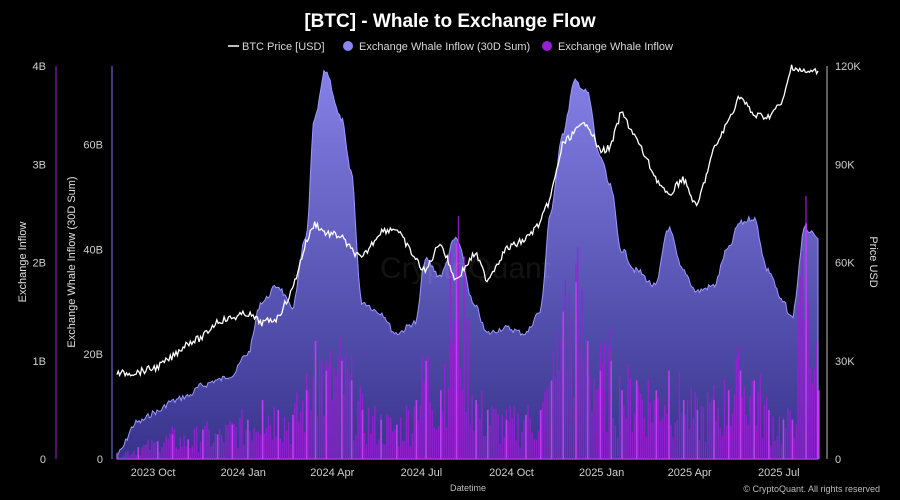 This screenshot has height=500, width=900. What do you see at coordinates (468, 488) in the screenshot?
I see `x-axis-title: Datetime` at bounding box center [468, 488].